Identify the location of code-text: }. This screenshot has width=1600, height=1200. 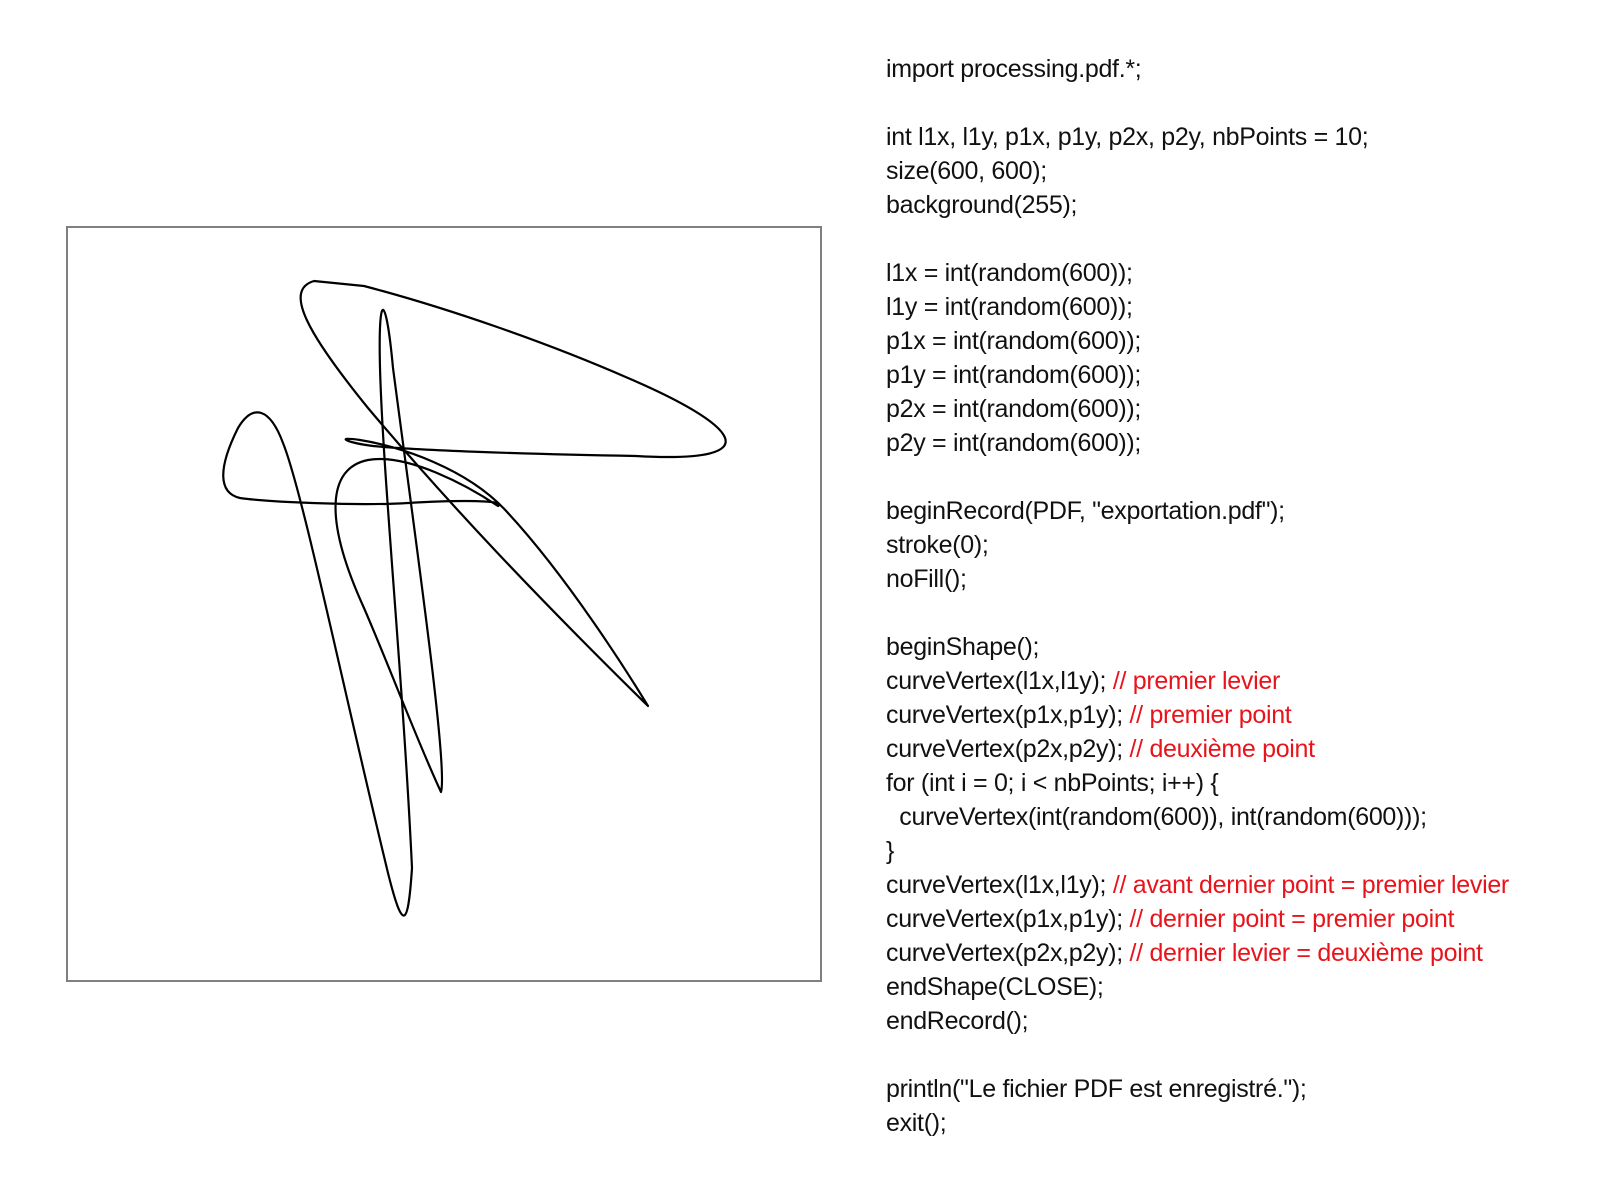
(890, 851).